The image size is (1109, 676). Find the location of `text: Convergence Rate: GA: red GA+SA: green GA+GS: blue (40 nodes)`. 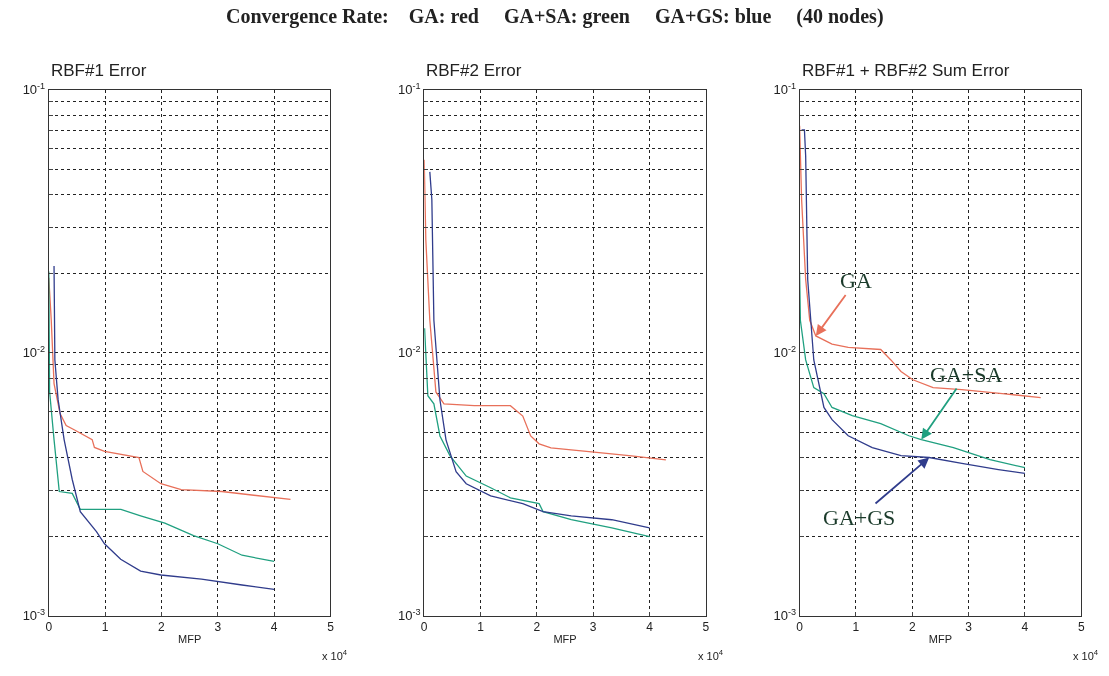

text: Convergence Rate: GA: red GA+SA: green GA+GS: blue (40 nodes) is located at coordinates (555, 16).